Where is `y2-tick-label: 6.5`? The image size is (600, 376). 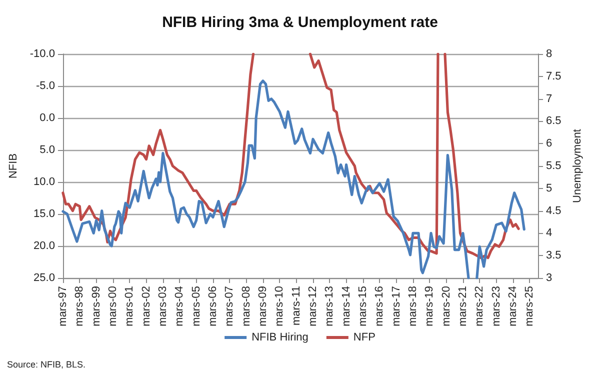 y2-tick-label: 6.5 is located at coordinates (554, 121).